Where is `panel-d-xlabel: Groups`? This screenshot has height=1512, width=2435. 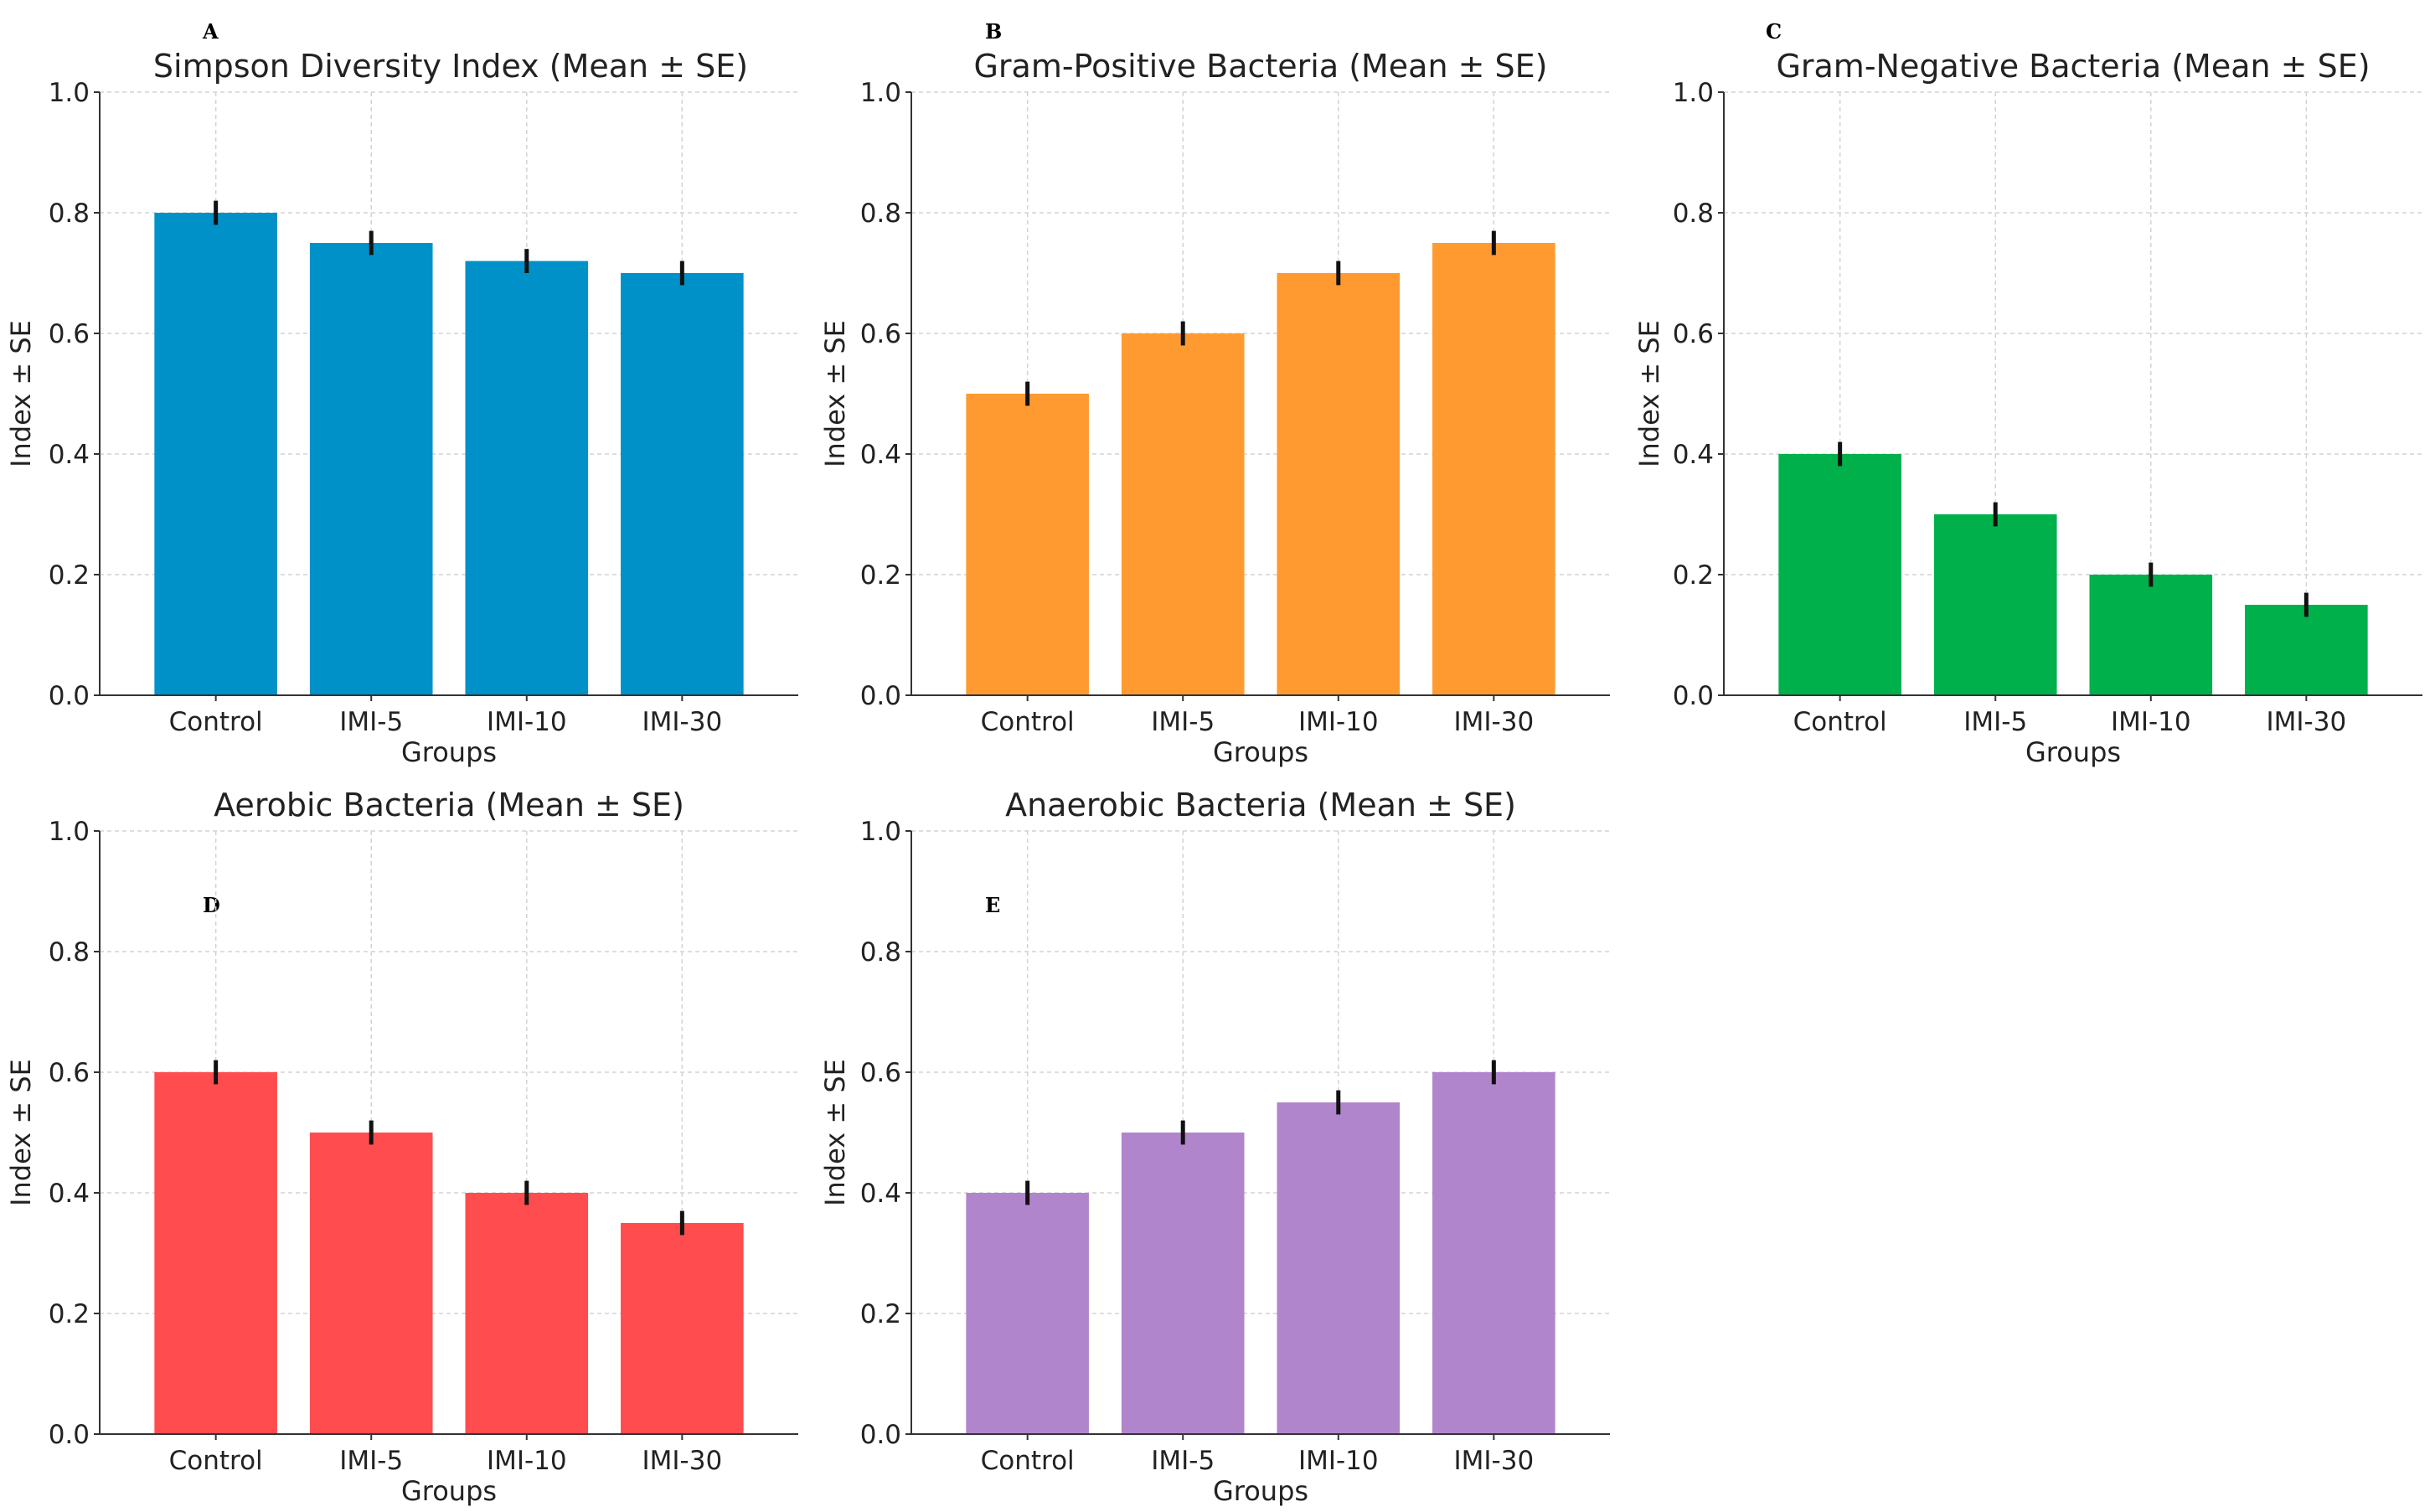
panel-d-xlabel: Groups is located at coordinates (449, 1491).